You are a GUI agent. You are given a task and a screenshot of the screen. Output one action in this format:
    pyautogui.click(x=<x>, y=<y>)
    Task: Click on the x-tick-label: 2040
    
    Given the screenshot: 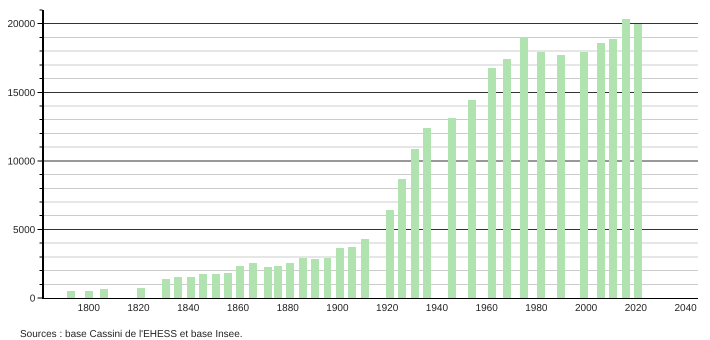 What is the action you would take?
    pyautogui.click(x=686, y=308)
    